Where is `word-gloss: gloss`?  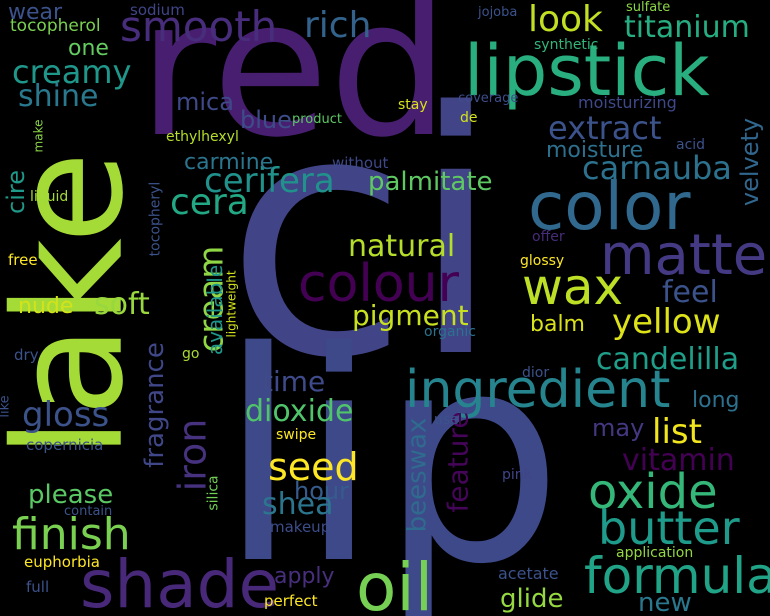 word-gloss: gloss is located at coordinates (66, 415).